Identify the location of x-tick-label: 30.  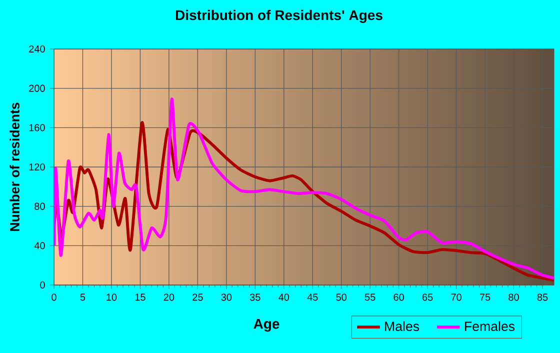
(226, 297).